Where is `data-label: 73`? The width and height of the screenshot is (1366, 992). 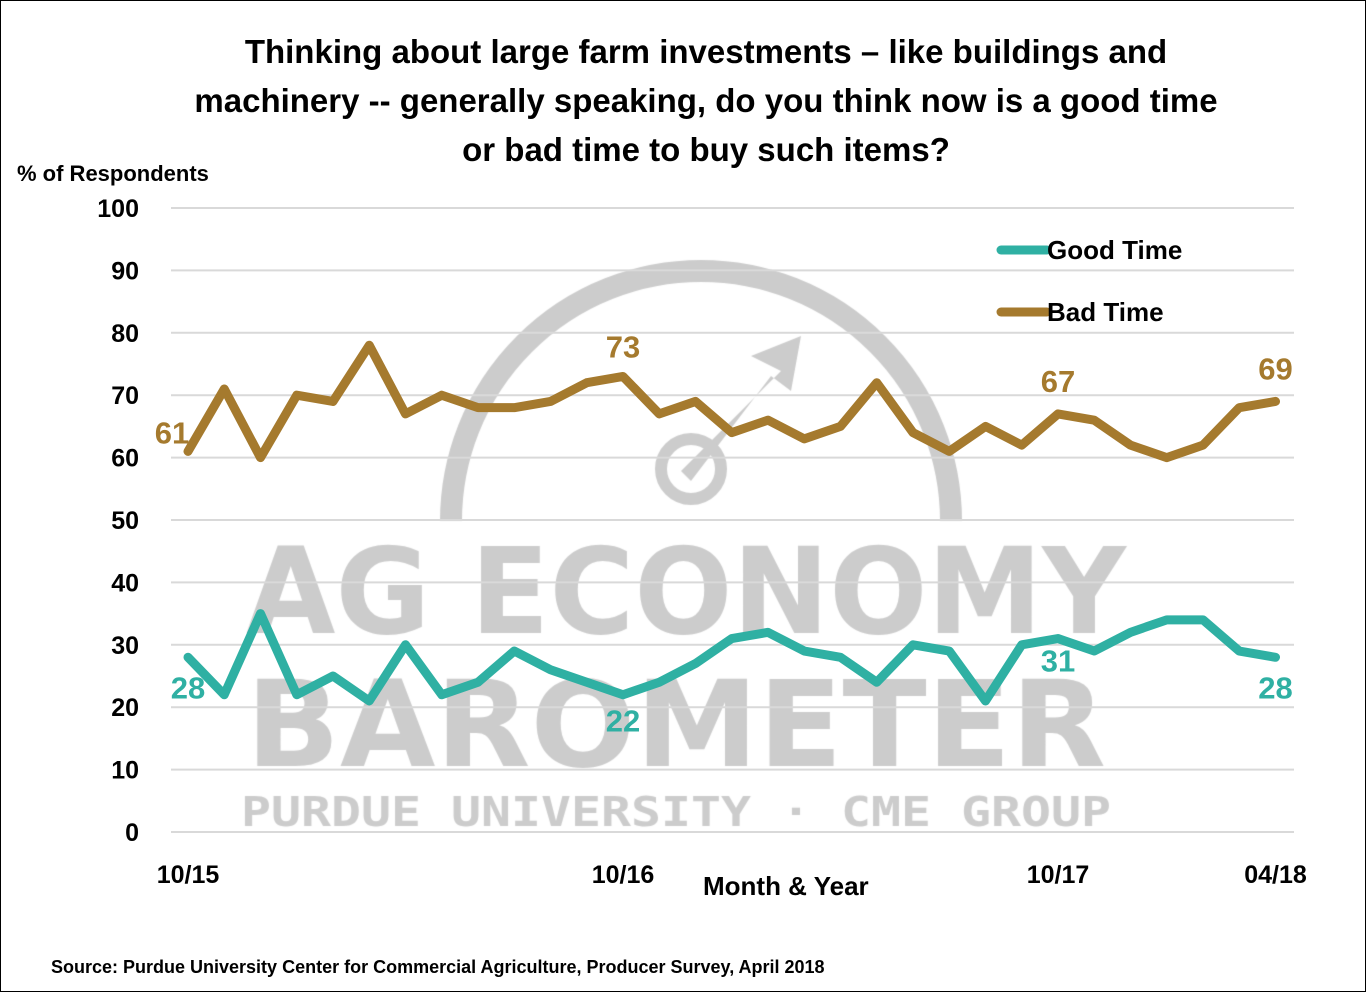
data-label: 73 is located at coordinates (623, 346).